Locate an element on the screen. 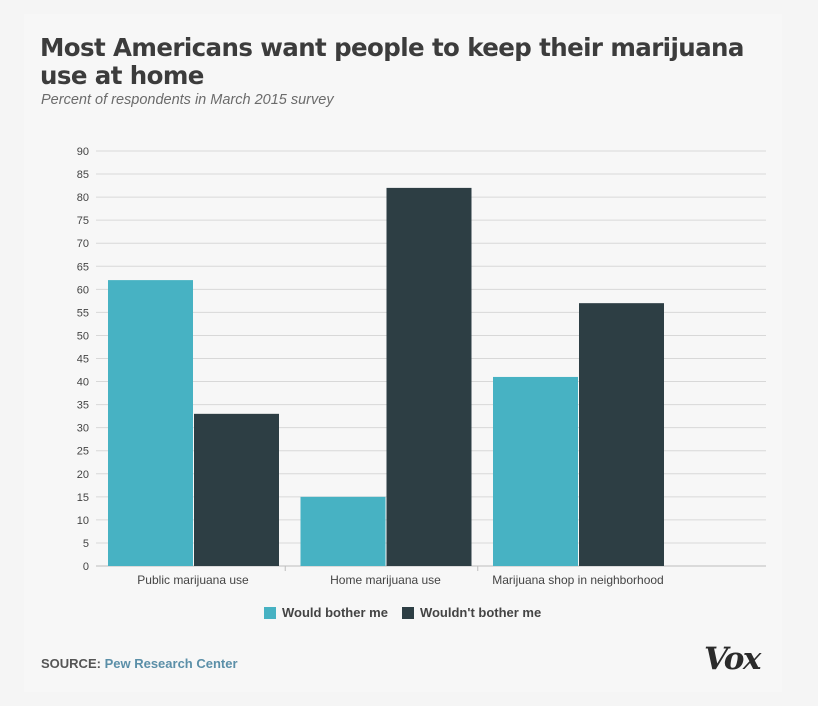  y-tick-label: 70 is located at coordinates (83, 244).